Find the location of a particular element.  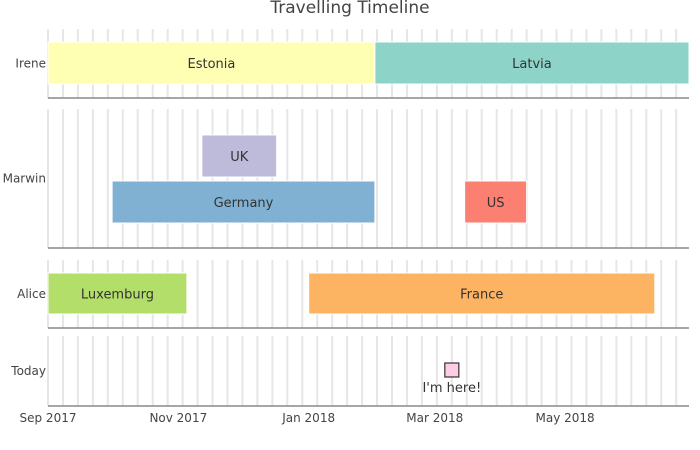

bar-label: Luxemburg is located at coordinates (117, 295).